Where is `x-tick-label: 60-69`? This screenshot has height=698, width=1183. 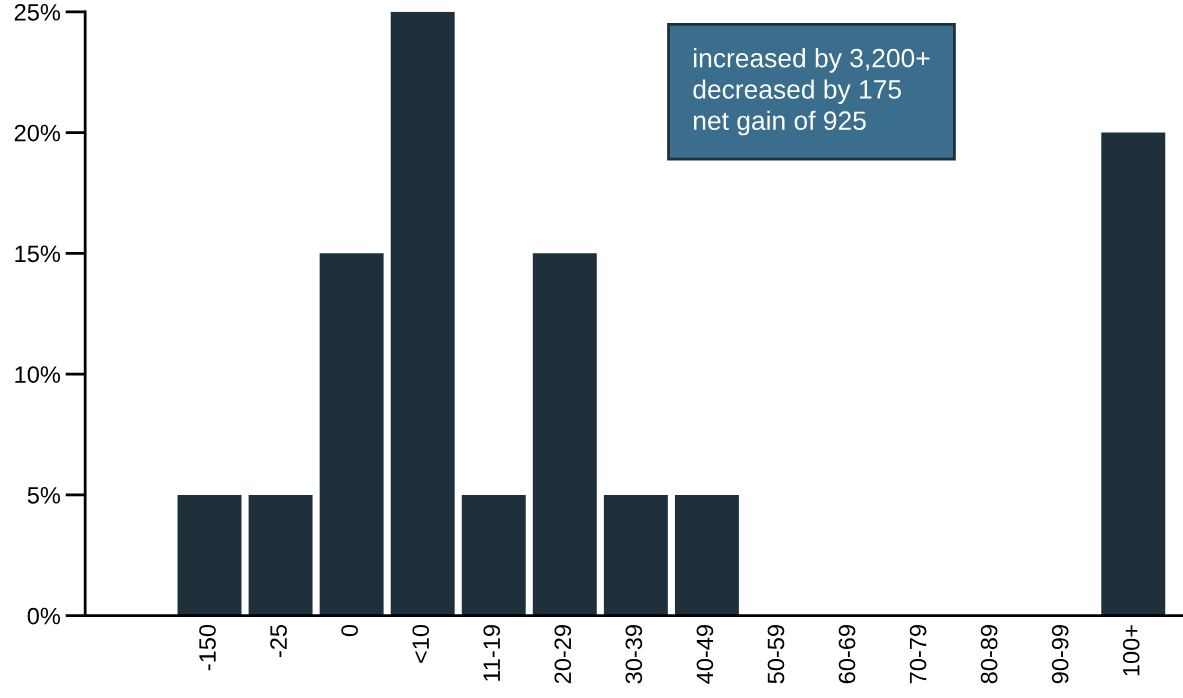 x-tick-label: 60-69 is located at coordinates (847, 654).